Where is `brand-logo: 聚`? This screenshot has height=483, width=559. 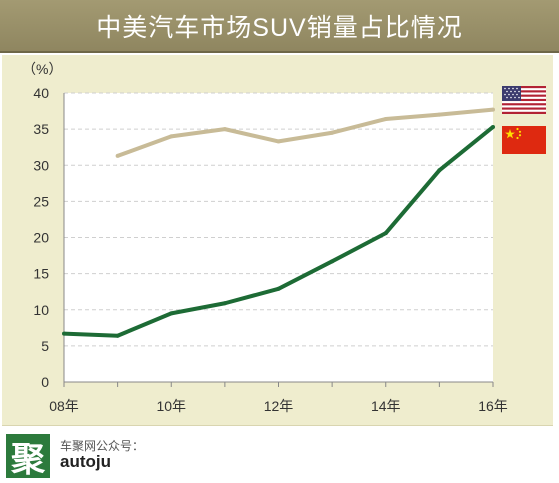 brand-logo: 聚 is located at coordinates (28, 457).